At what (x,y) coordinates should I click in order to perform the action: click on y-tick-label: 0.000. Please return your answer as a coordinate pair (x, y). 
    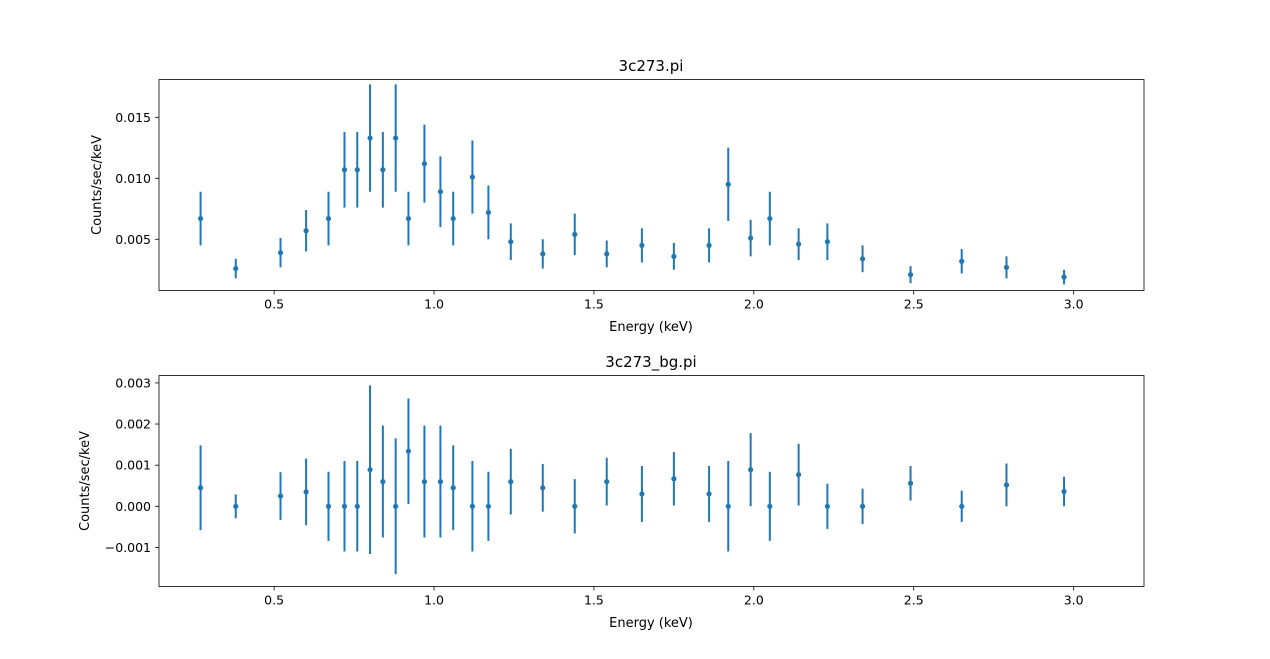
    Looking at the image, I should click on (133, 506).